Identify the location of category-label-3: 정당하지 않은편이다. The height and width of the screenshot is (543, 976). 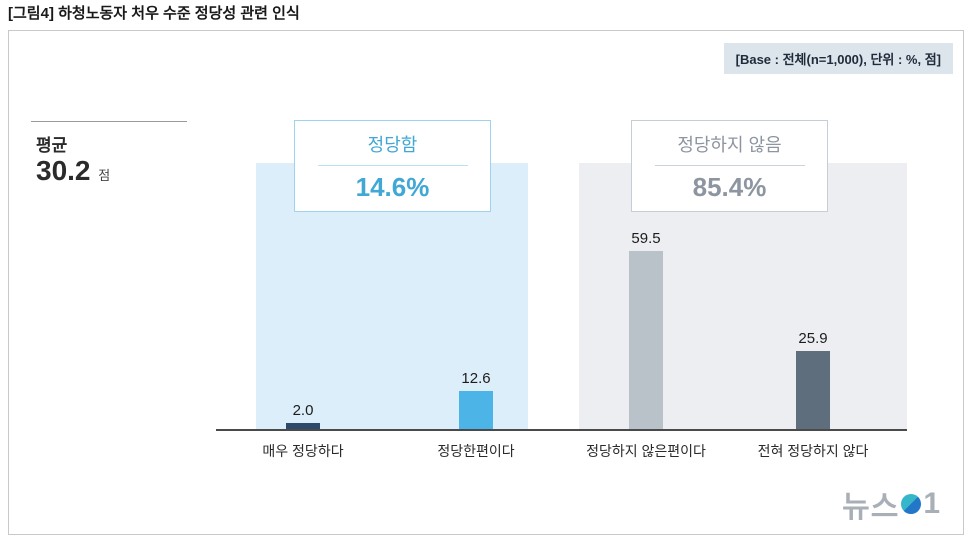
(646, 451).